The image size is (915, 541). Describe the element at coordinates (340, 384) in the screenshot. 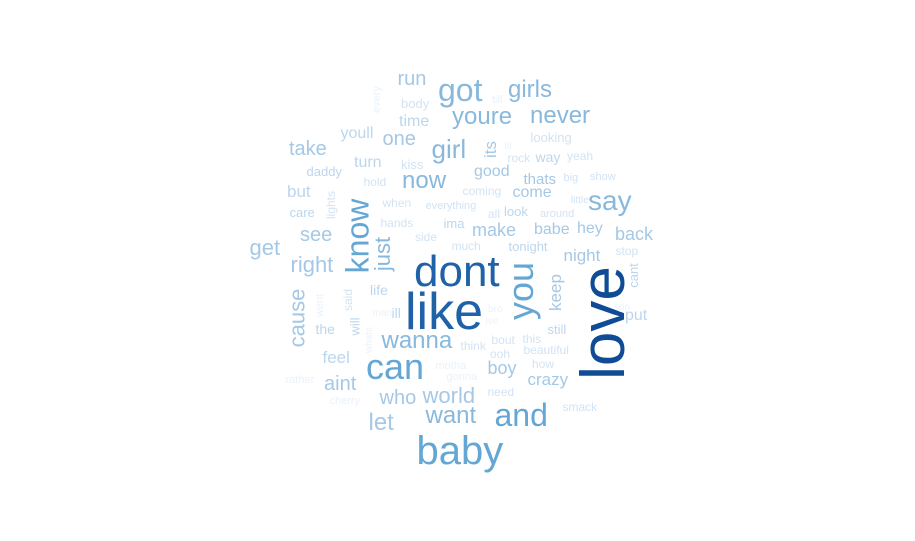

I see `word-aint: aint` at that location.